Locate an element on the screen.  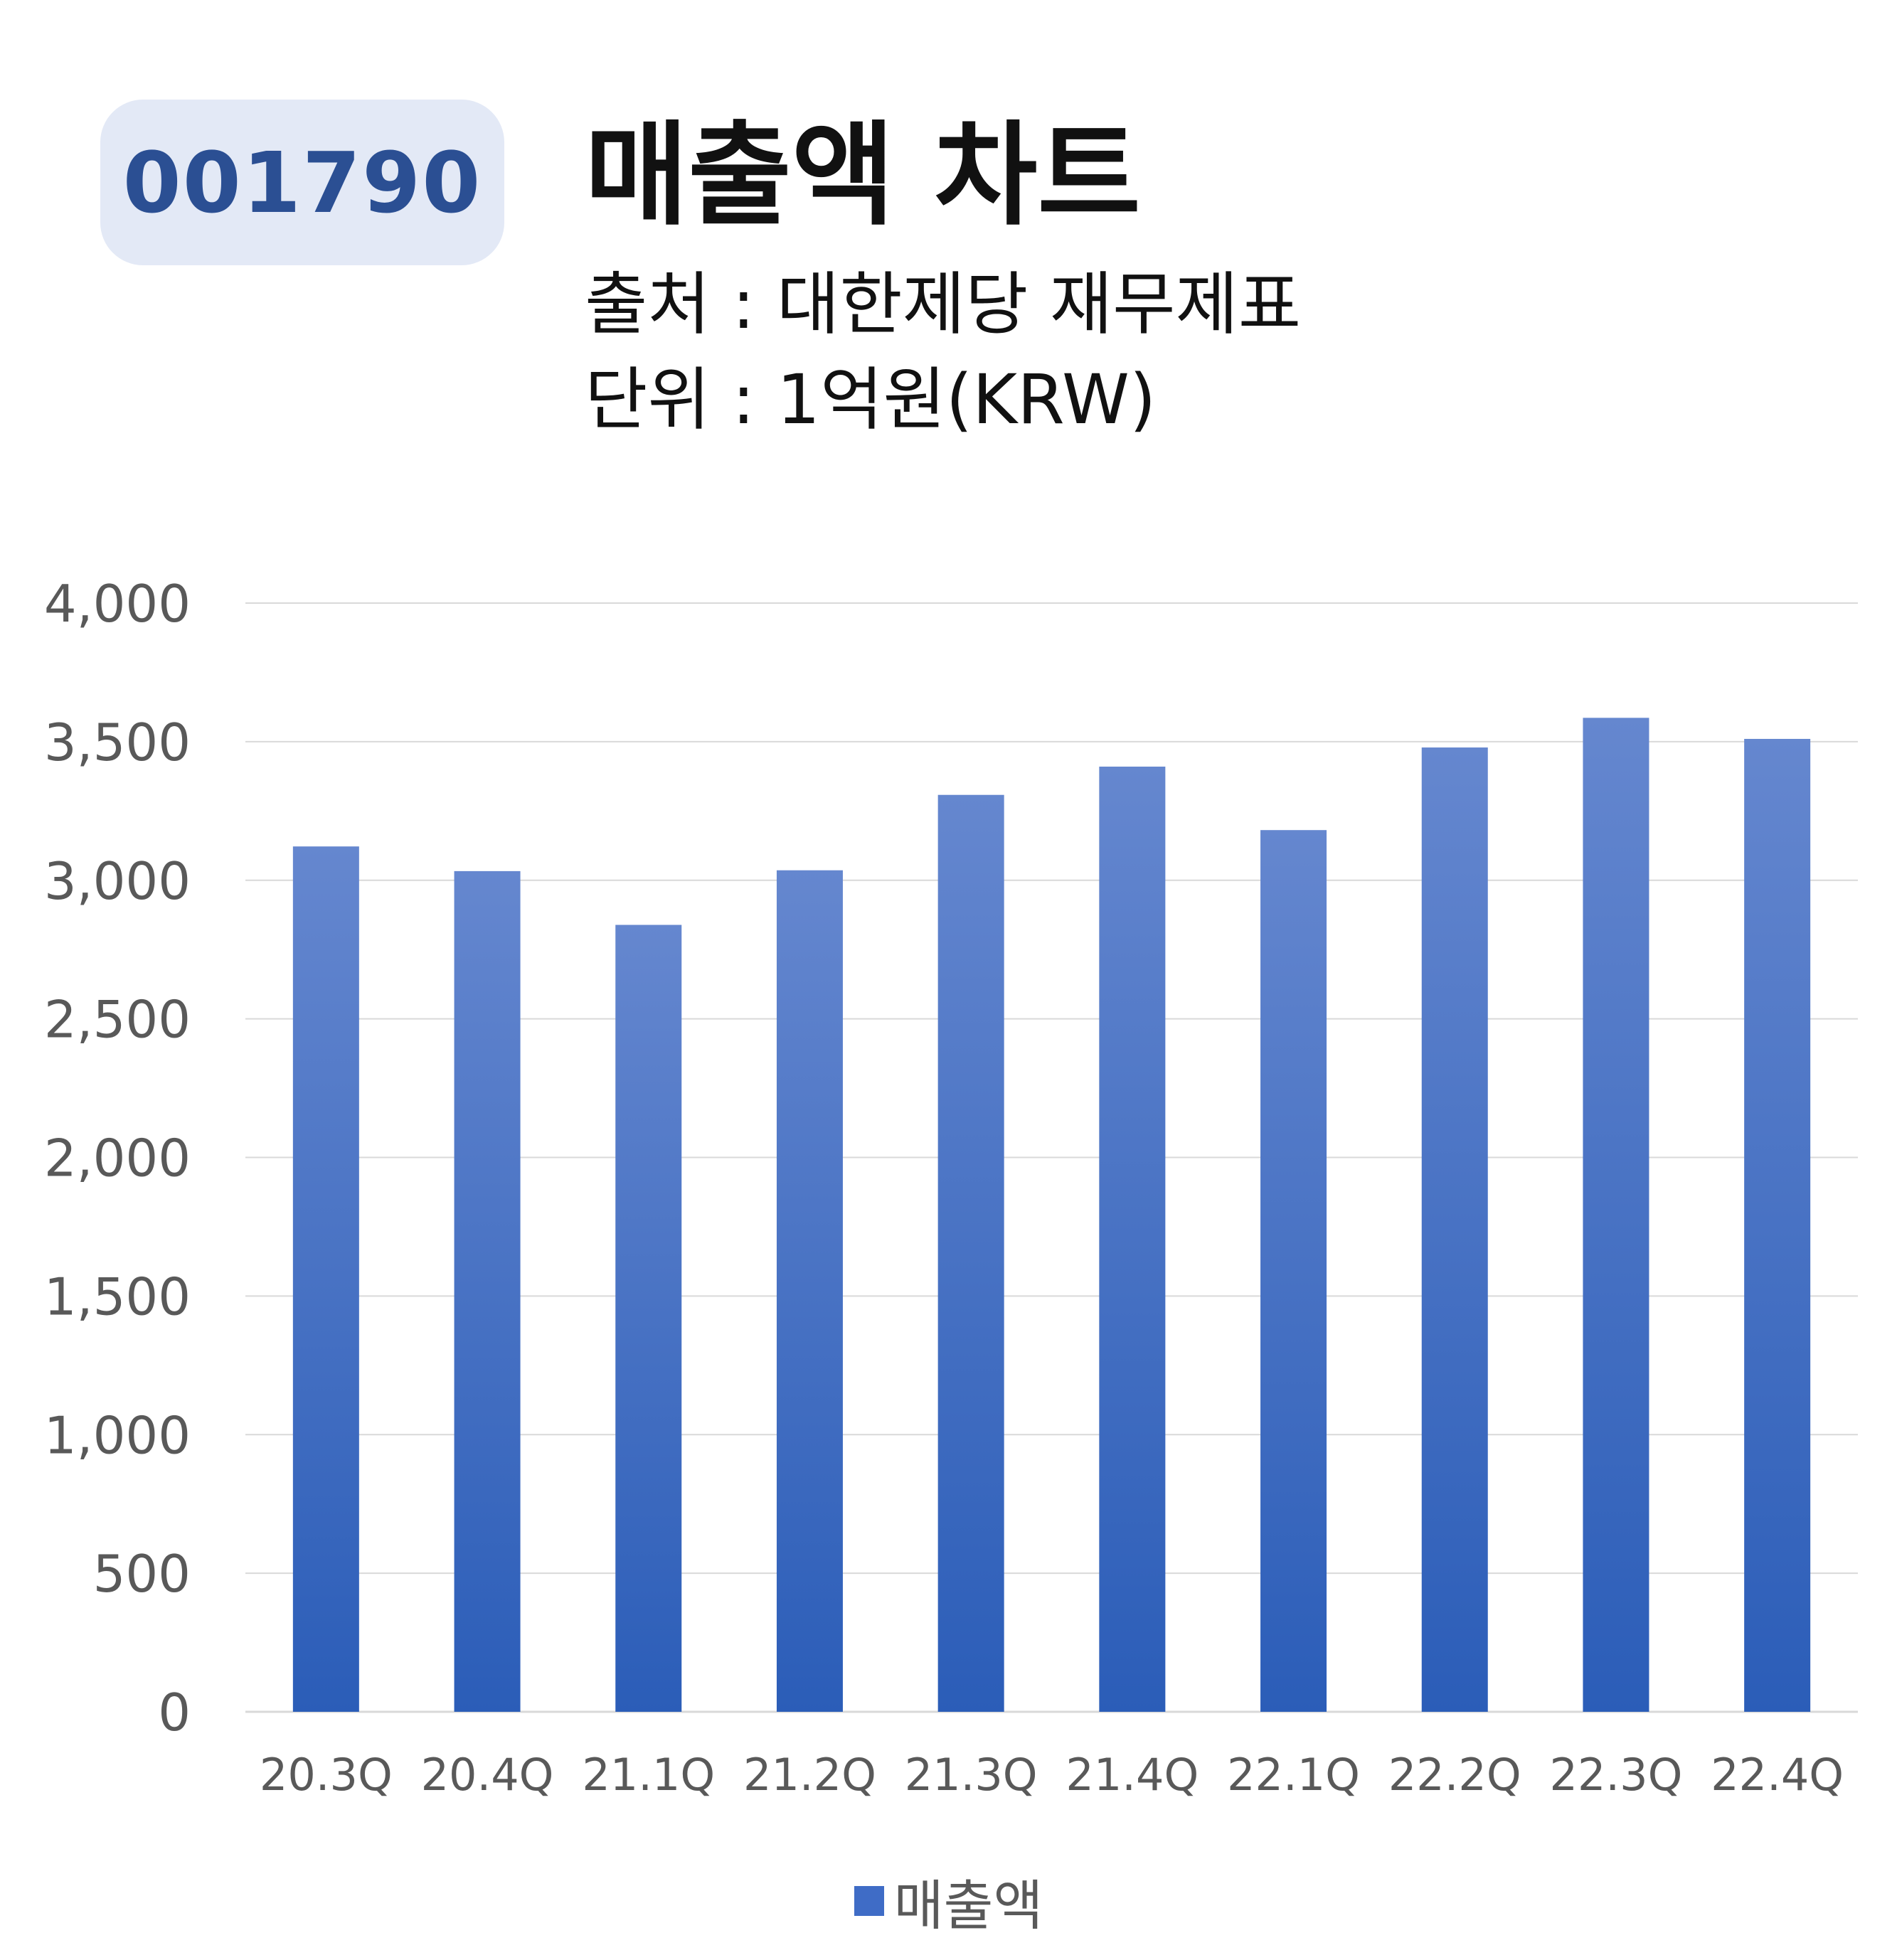
x-tick-label: 22.4Q is located at coordinates (1778, 1775).